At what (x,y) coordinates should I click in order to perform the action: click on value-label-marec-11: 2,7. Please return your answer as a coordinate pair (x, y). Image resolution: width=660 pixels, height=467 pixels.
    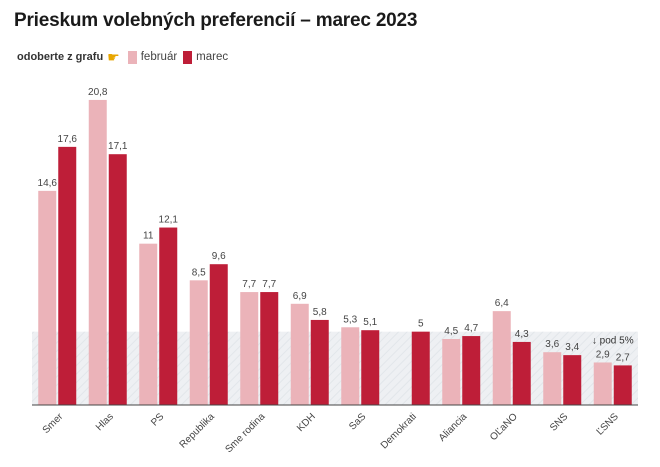
    Looking at the image, I should click on (623, 357).